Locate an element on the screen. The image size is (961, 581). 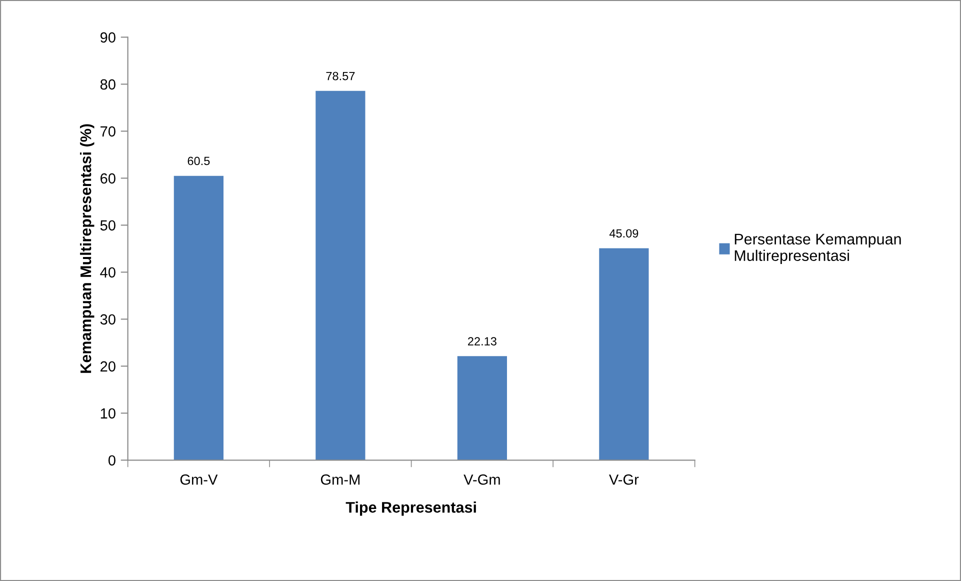
x-axis-title: Tipe Representasi is located at coordinates (411, 509).